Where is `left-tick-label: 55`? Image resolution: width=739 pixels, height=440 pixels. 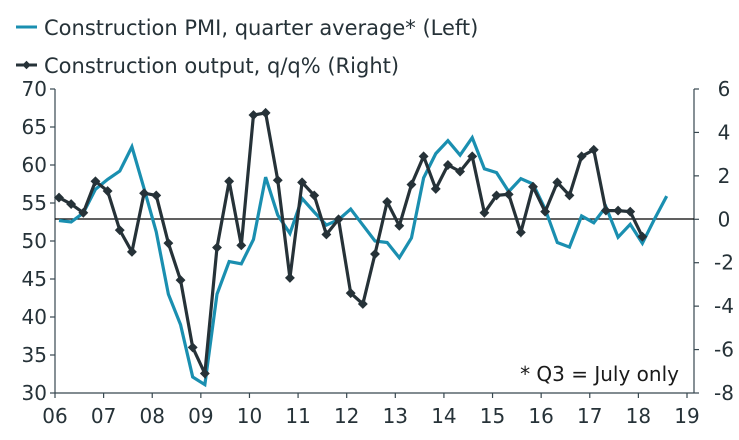 left-tick-label: 55 is located at coordinates (34, 203).